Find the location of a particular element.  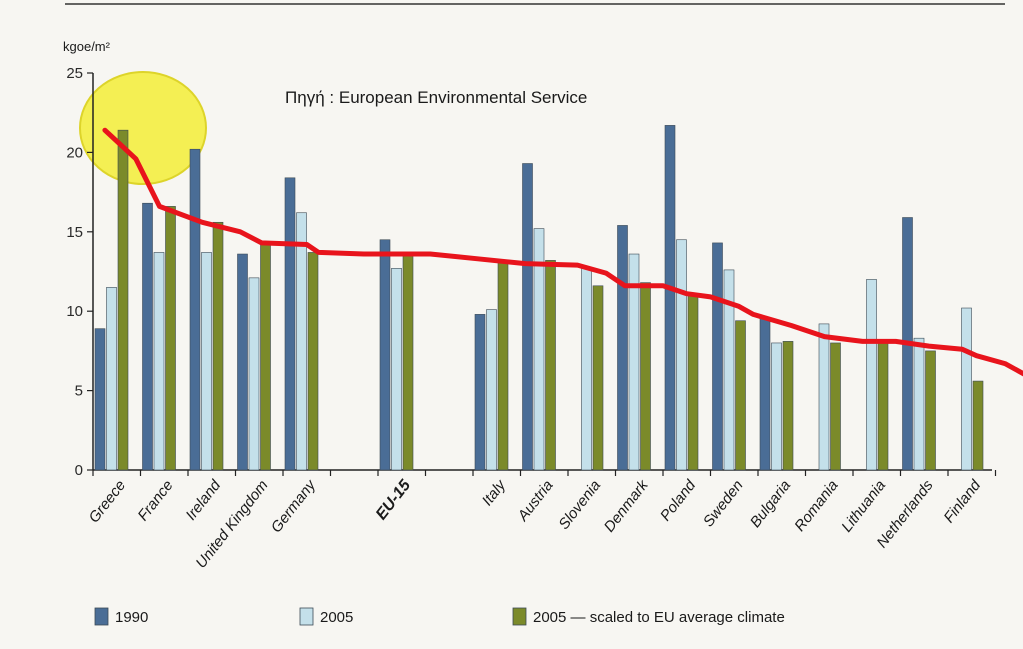

category-label: Greece is located at coordinates (107, 501).